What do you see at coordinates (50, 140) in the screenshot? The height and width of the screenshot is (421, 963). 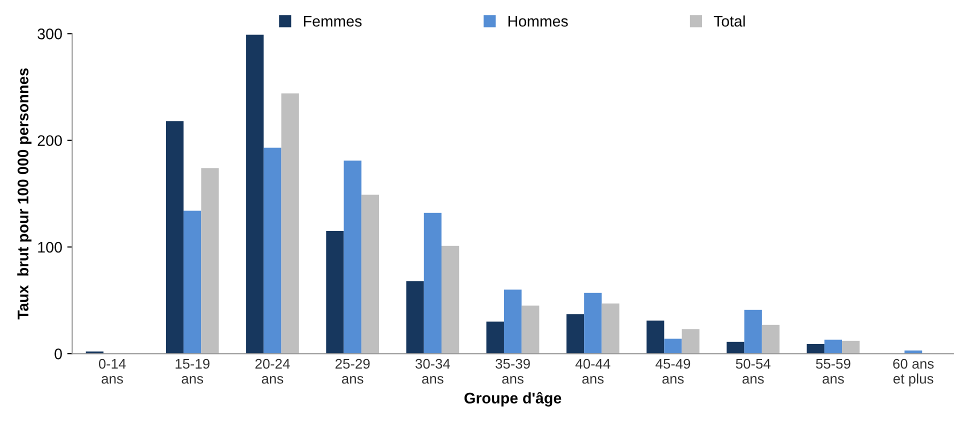 I see `y-tick-label: 200` at bounding box center [50, 140].